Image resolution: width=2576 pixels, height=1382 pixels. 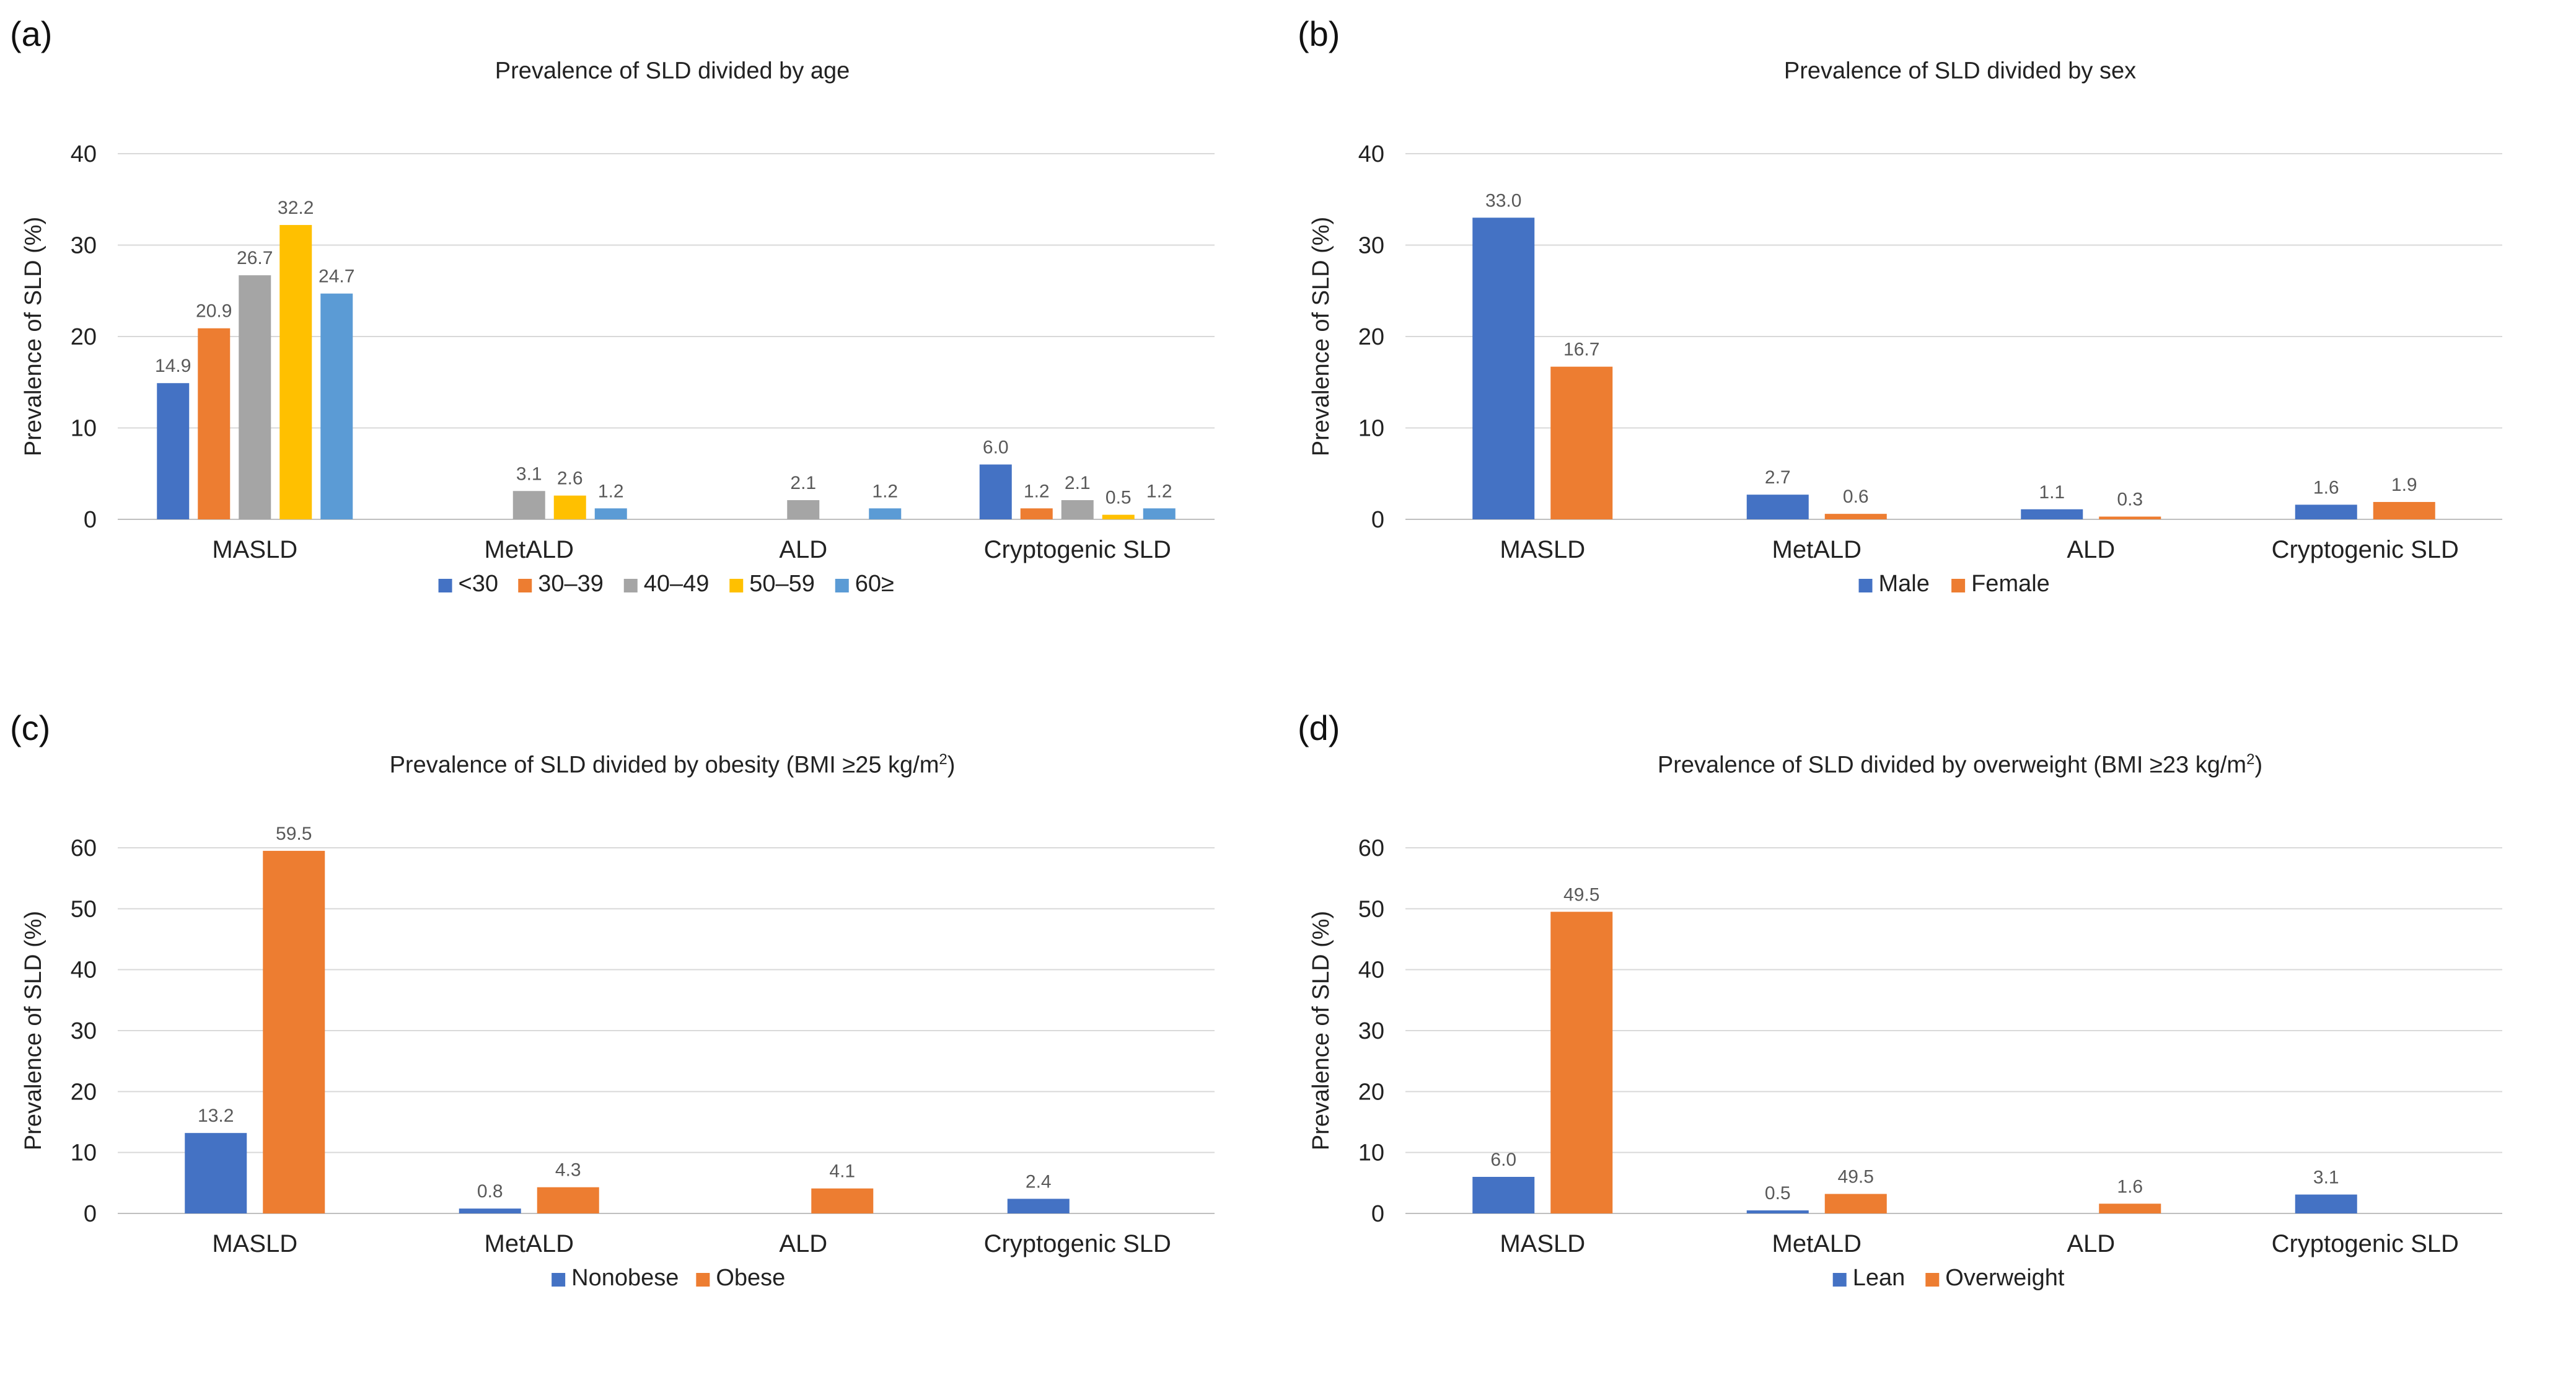 What do you see at coordinates (1039, 1181) in the screenshot?
I see `data-label: 2.4` at bounding box center [1039, 1181].